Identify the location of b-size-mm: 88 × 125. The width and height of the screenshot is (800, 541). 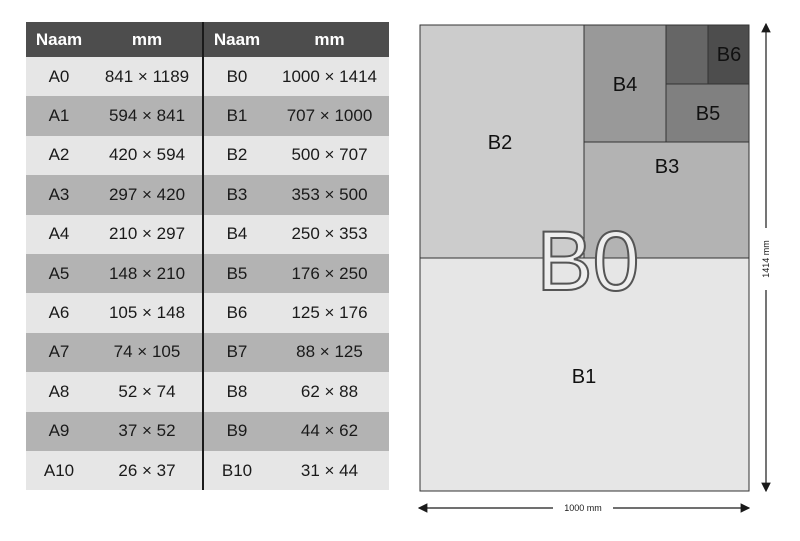
(329, 352).